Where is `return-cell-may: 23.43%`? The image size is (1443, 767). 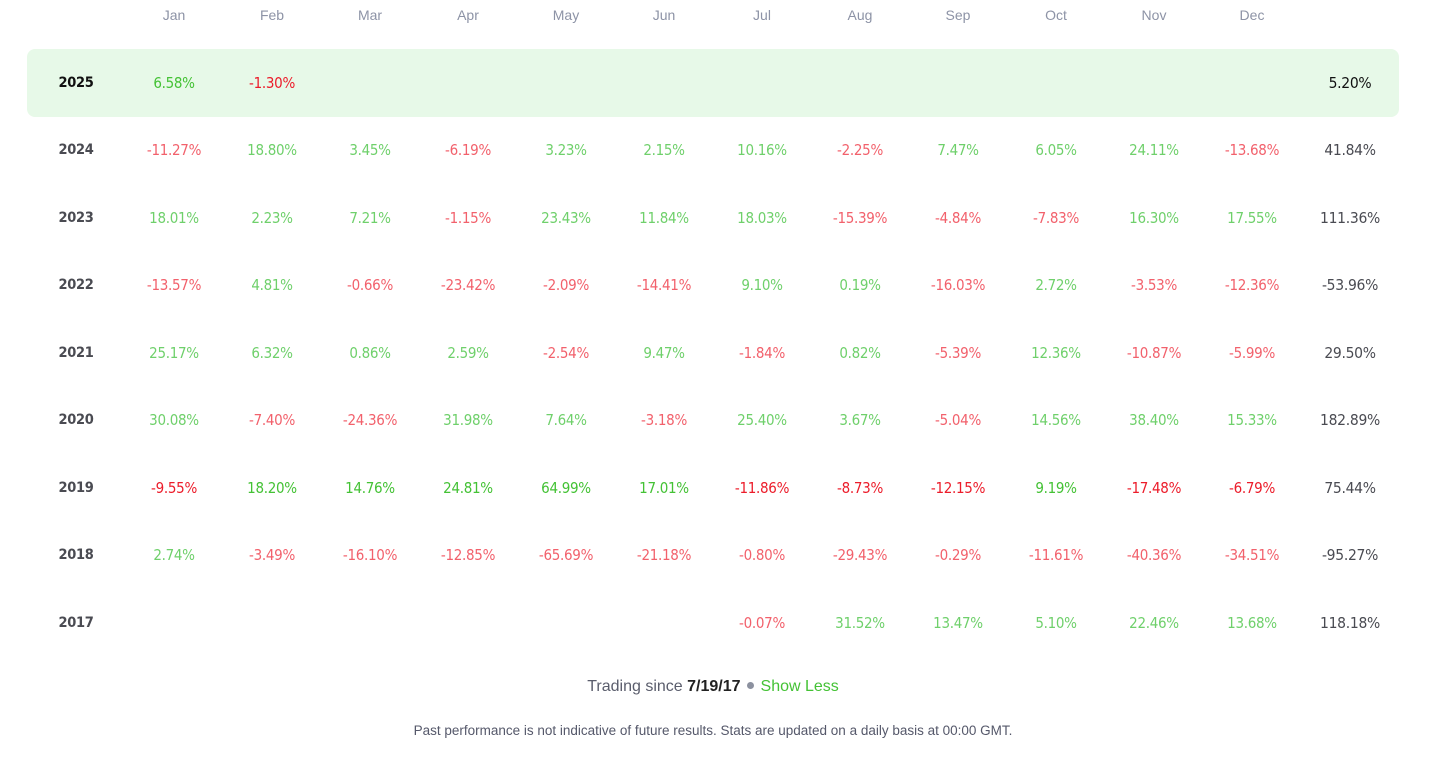
return-cell-may: 23.43% is located at coordinates (566, 217).